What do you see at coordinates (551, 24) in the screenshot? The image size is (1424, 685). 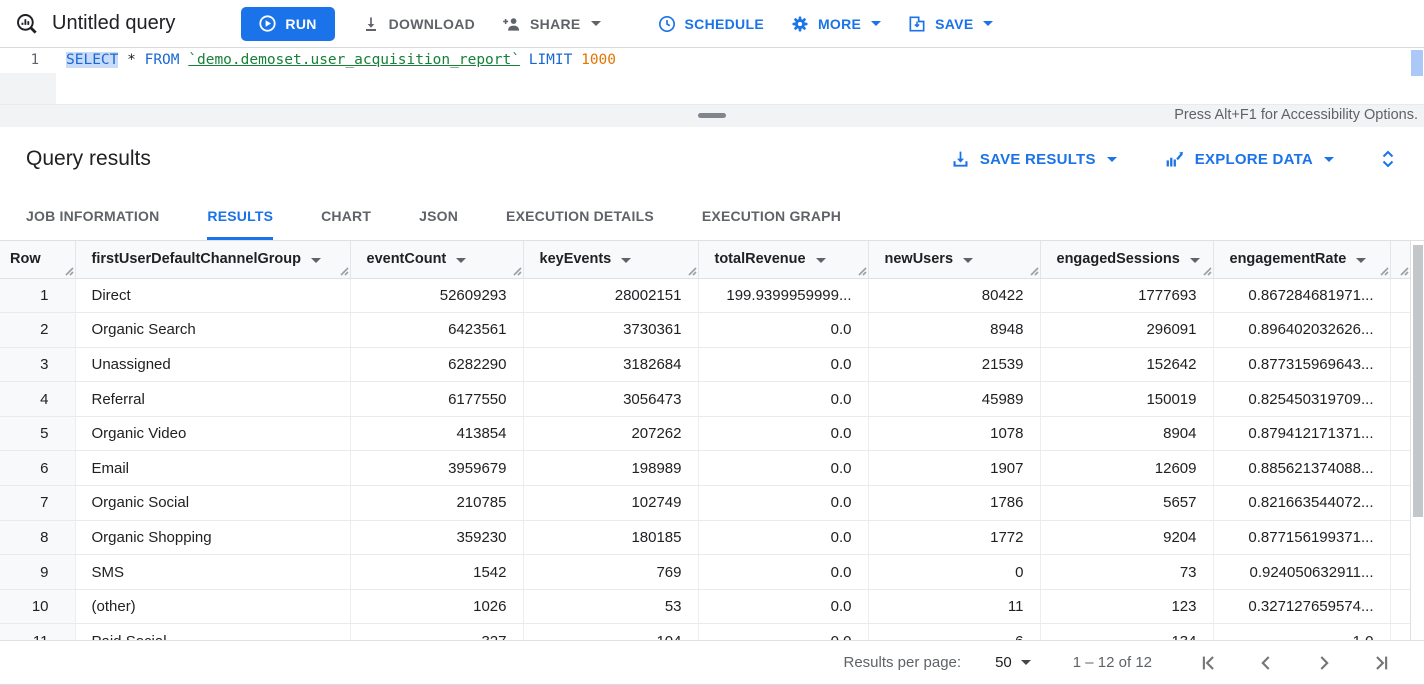 I see `share-button: SHARE` at bounding box center [551, 24].